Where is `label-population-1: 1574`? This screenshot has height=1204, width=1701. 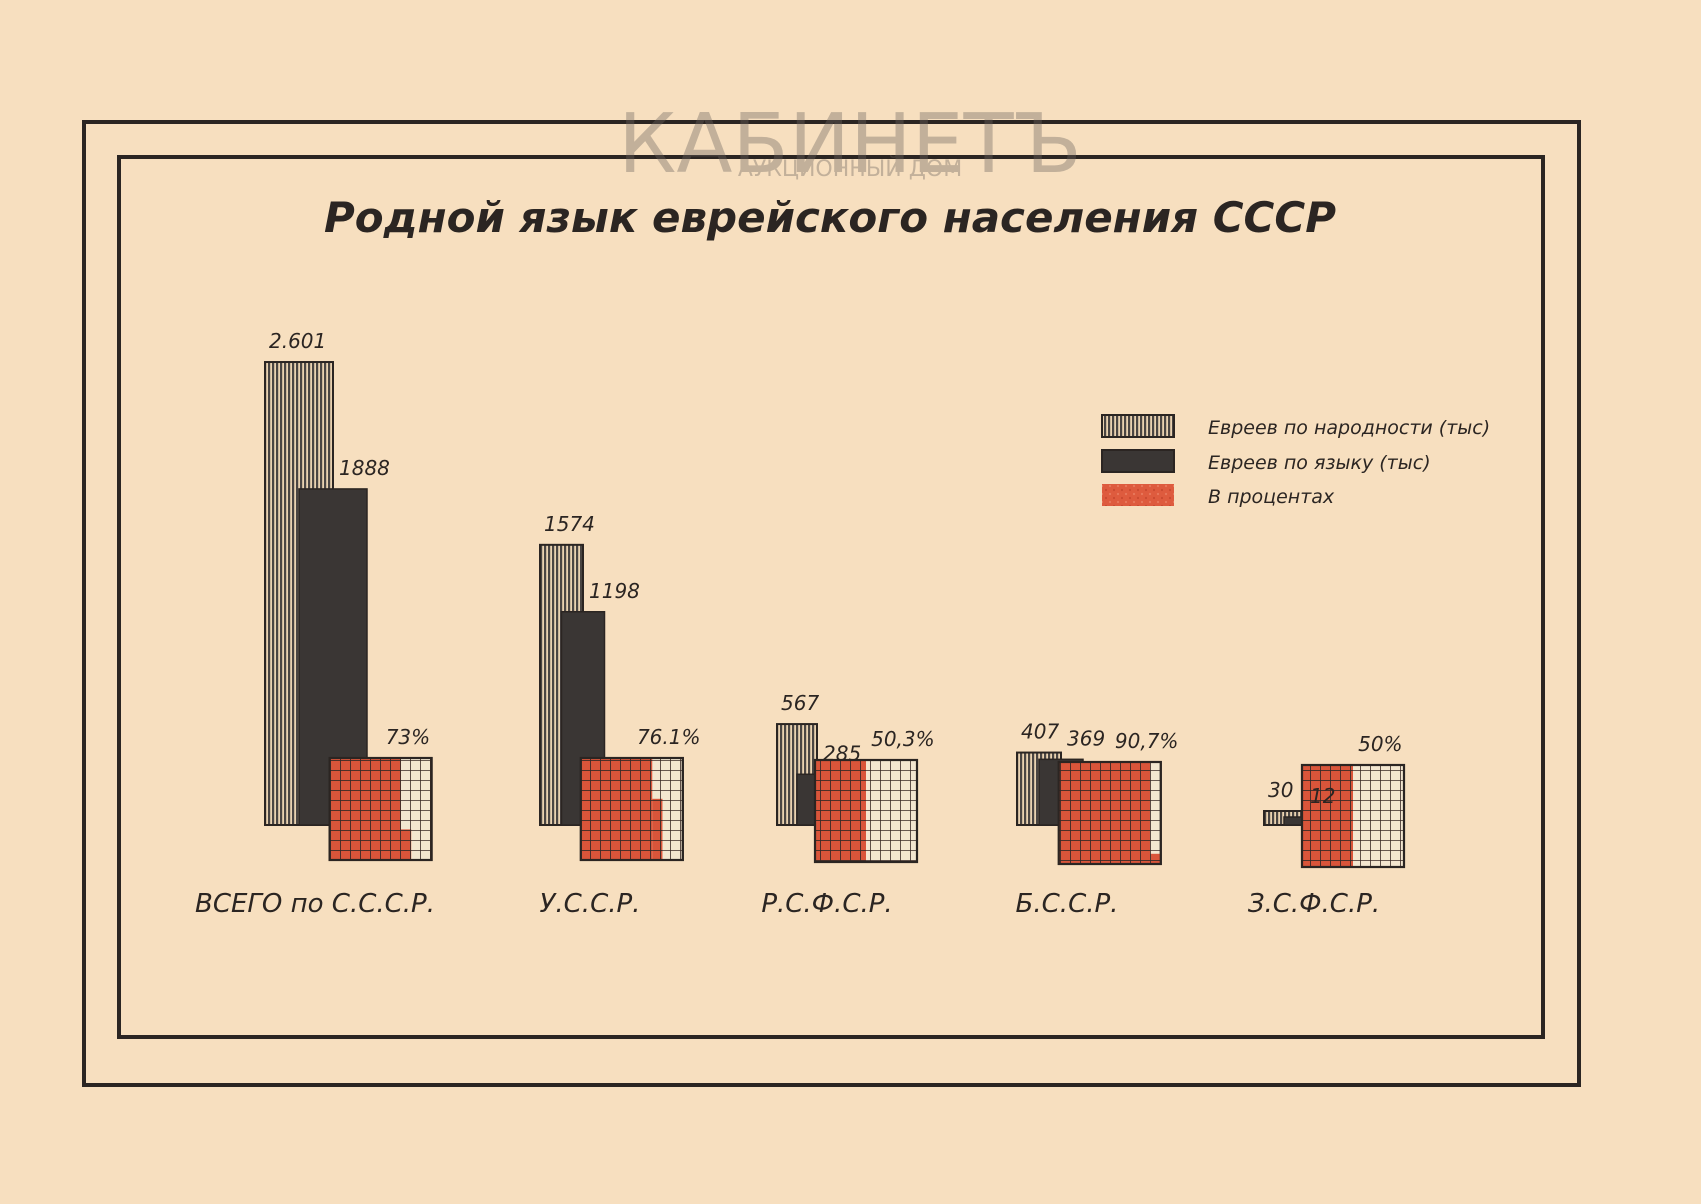 label-population-1: 1574 is located at coordinates (569, 524).